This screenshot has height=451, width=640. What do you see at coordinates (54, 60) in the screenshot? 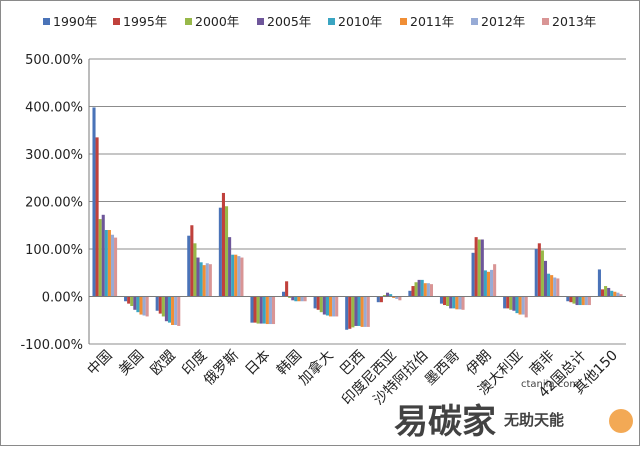
I see `y-tick-label: 500.00%` at bounding box center [54, 60].